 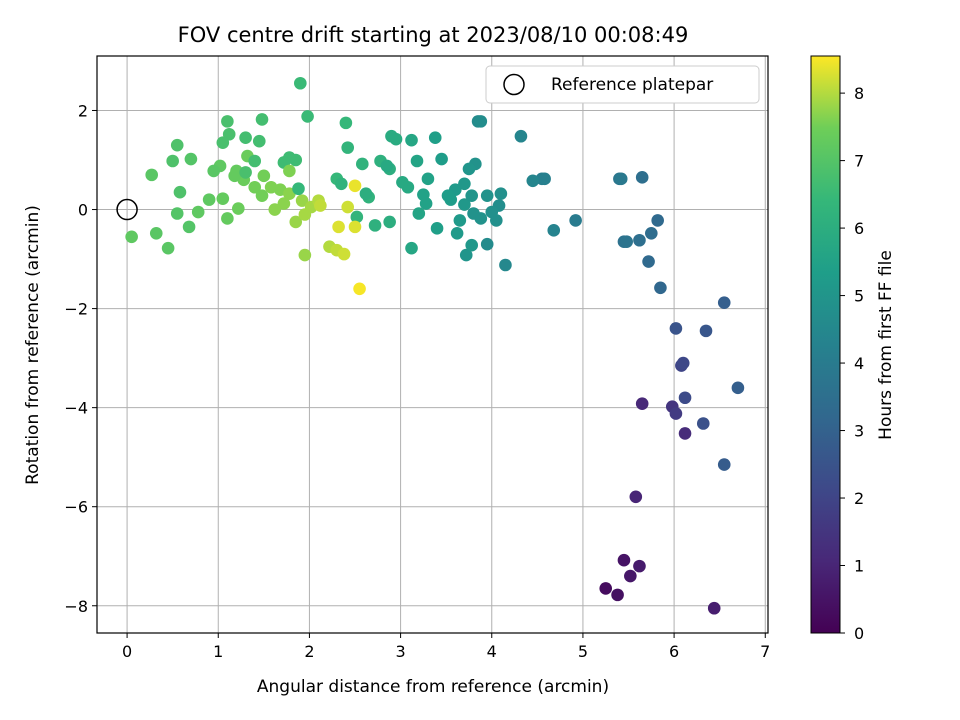 I want to click on y-tick-label: −8, so click(x=76, y=606).